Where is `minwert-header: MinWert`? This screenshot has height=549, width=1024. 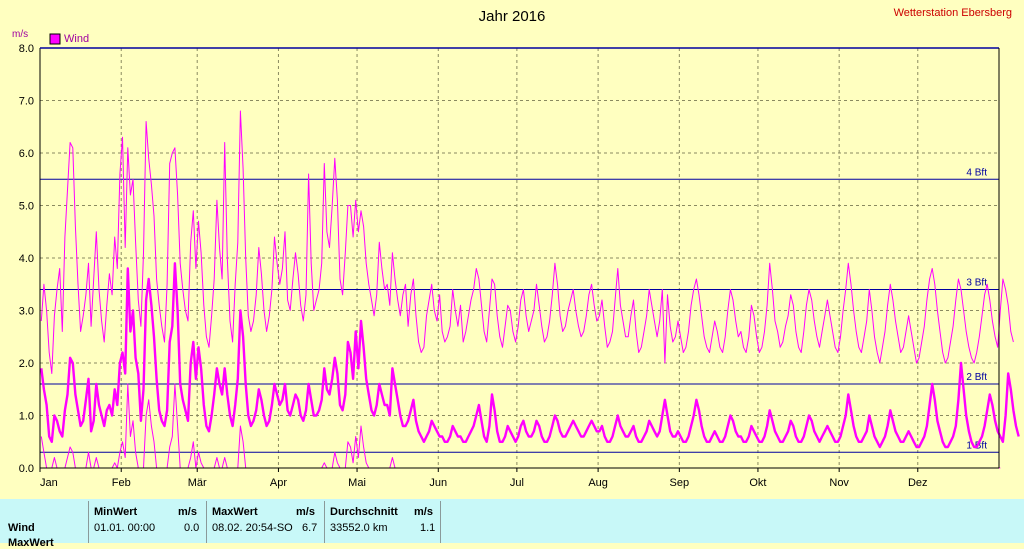
minwert-header: MinWert is located at coordinates (116, 512).